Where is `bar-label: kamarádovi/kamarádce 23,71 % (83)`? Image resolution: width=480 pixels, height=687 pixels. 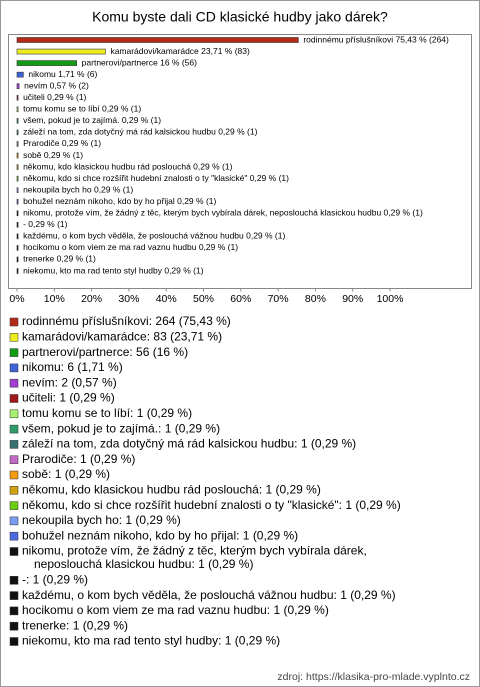
bar-label: kamarádovi/kamarádce 23,71 % (83) is located at coordinates (180, 51).